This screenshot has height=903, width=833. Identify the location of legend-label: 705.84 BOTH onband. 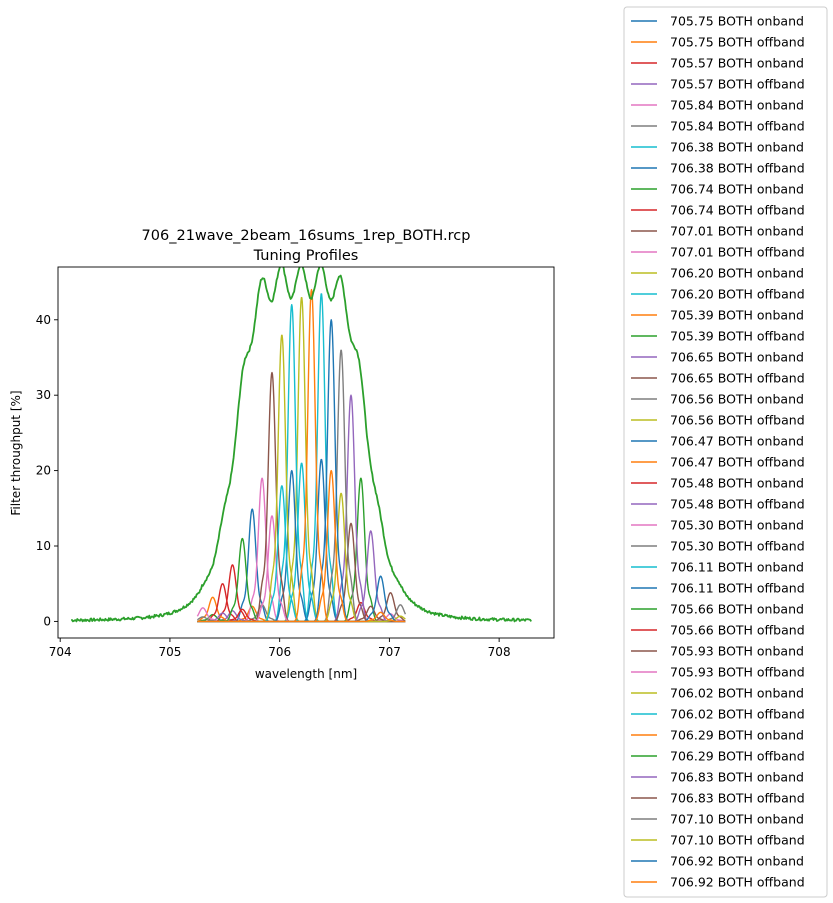
(737, 105).